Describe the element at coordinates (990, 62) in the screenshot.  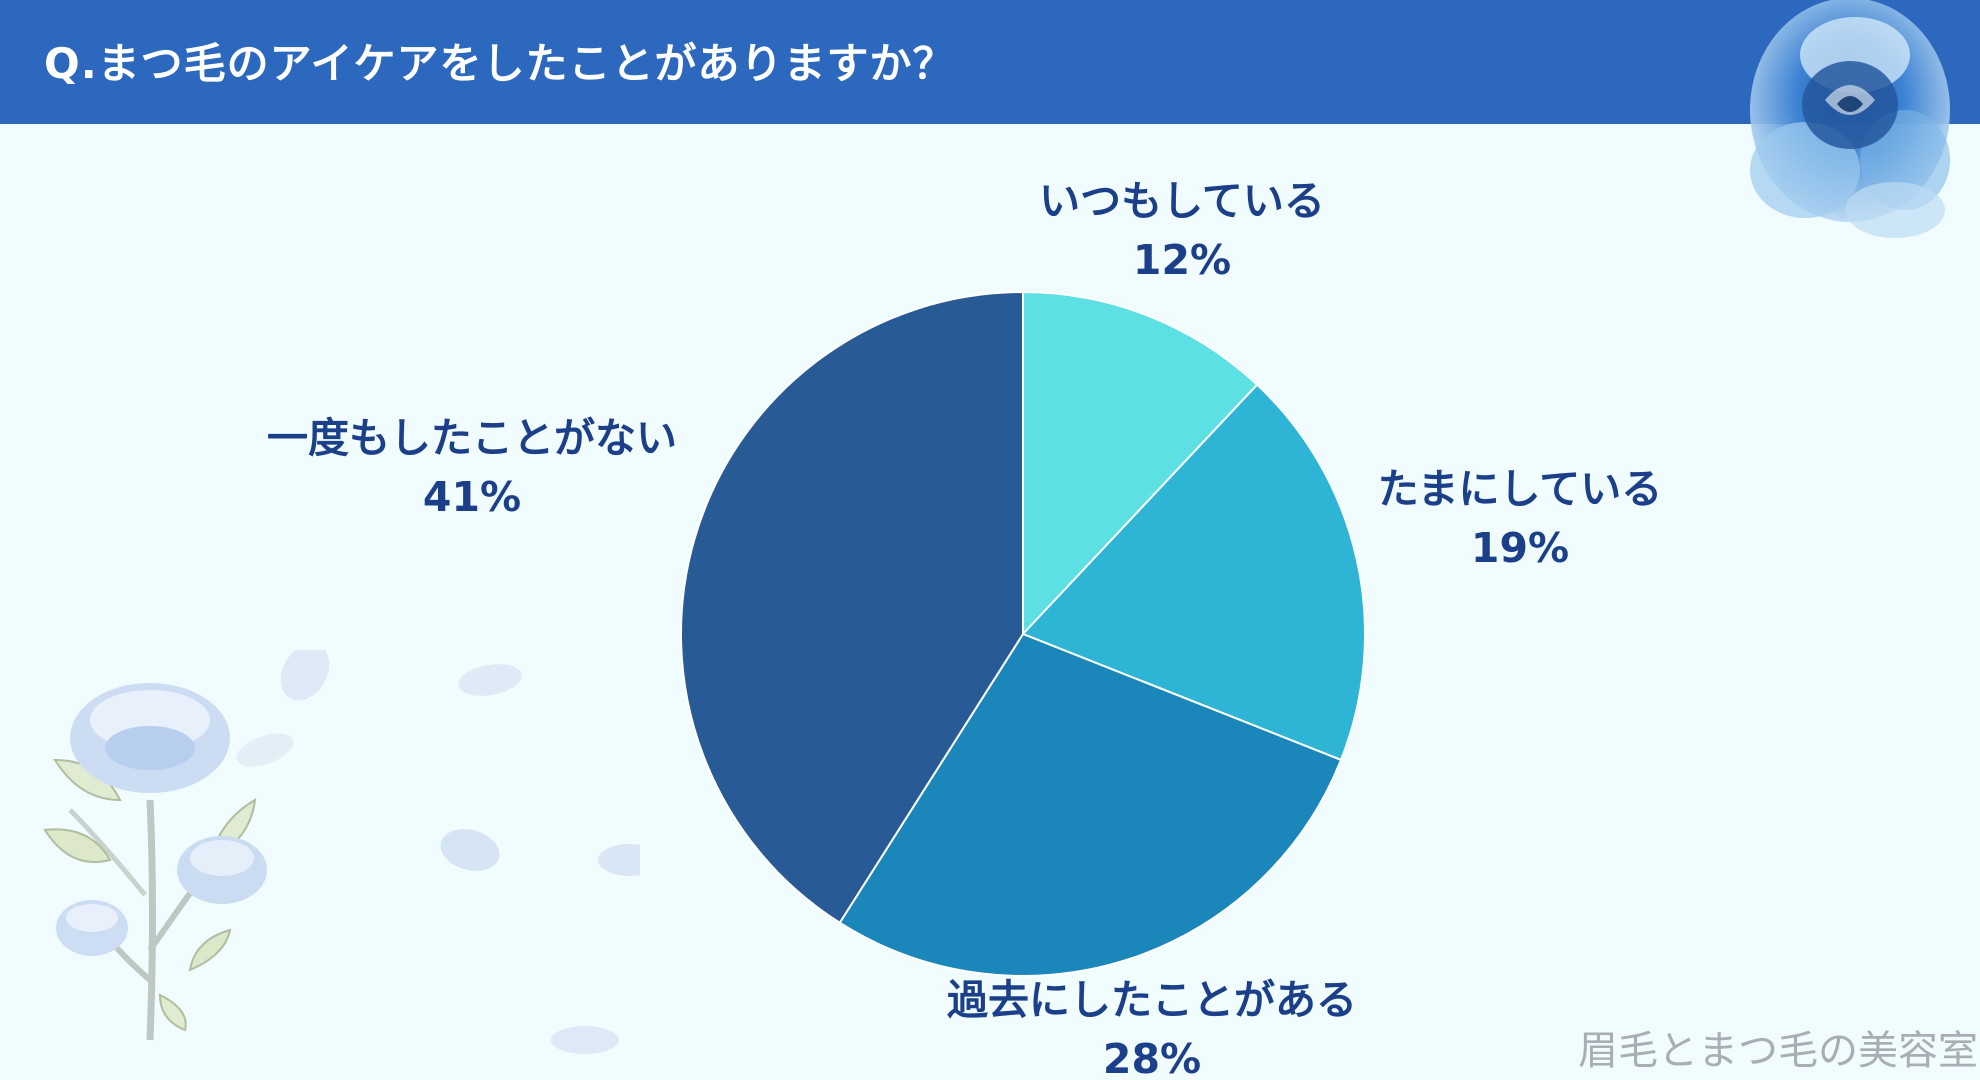
I see `header-bar: Q.まつ毛のアイケアをしたことがありますか？` at that location.